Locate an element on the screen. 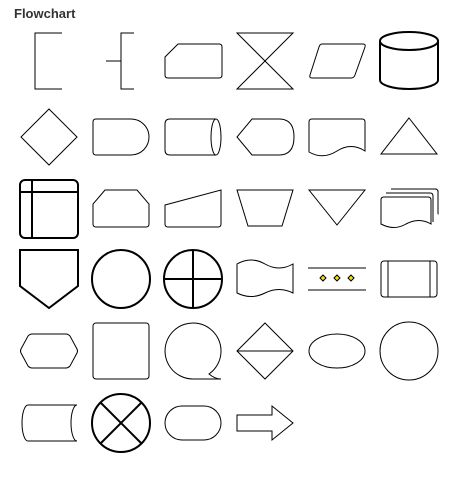 The image size is (474, 480). predefined-process-icon is located at coordinates (409, 279).